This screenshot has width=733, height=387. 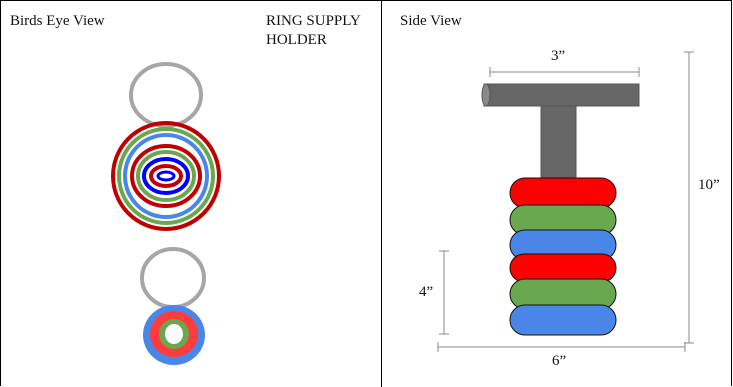 I want to click on top-dimension-label: 3”, so click(x=558, y=56).